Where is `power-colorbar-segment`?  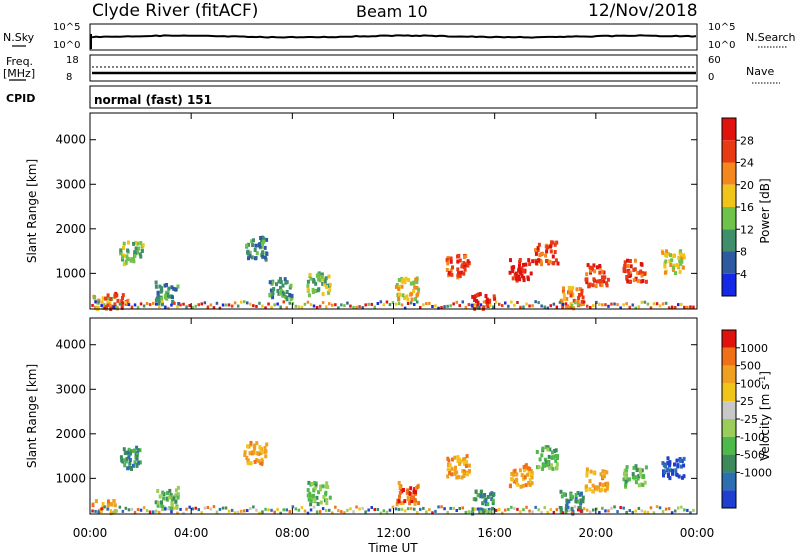
power-colorbar-segment is located at coordinates (729, 173).